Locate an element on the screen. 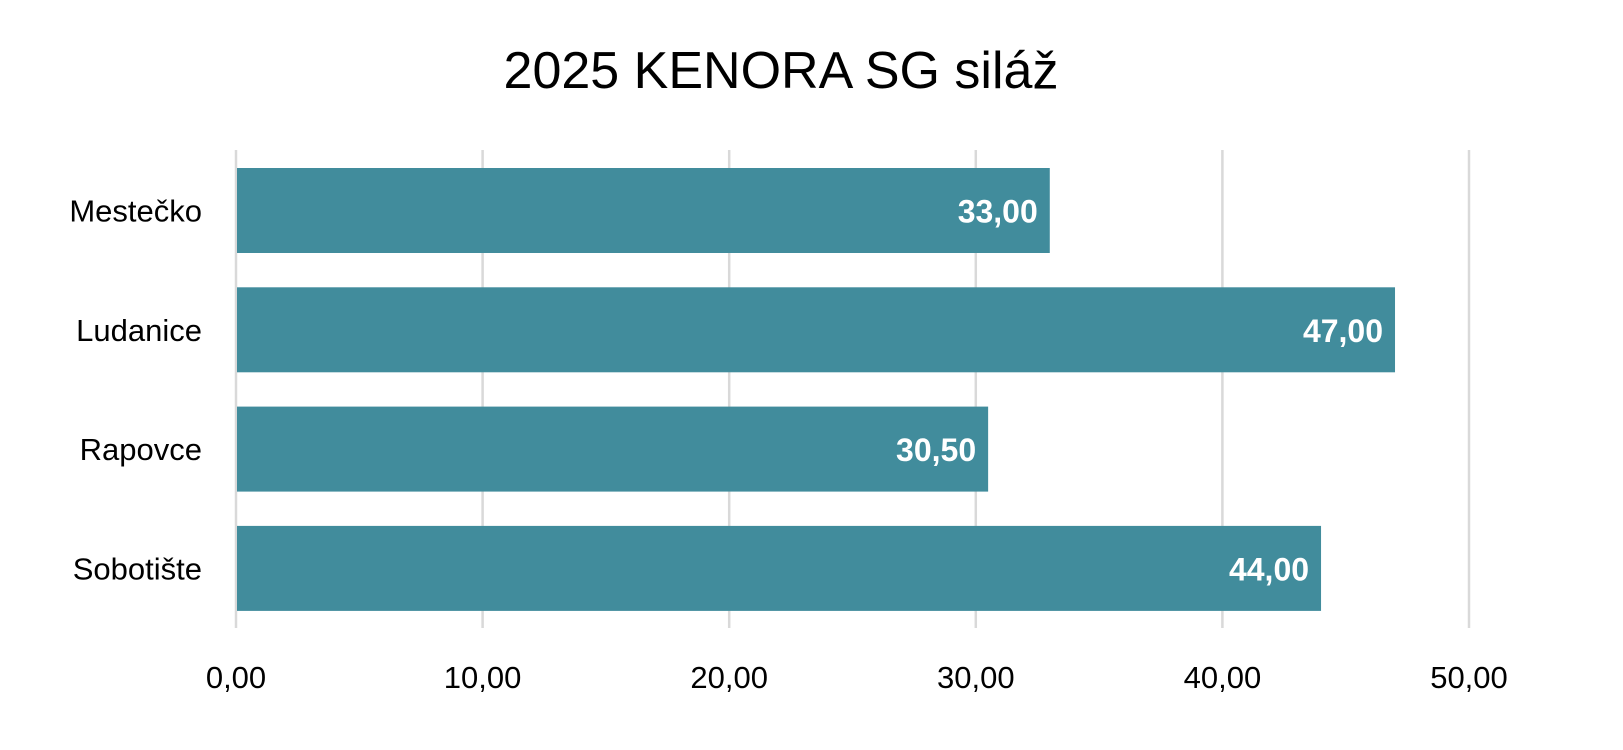  data-label: 33,00 is located at coordinates (998, 212).